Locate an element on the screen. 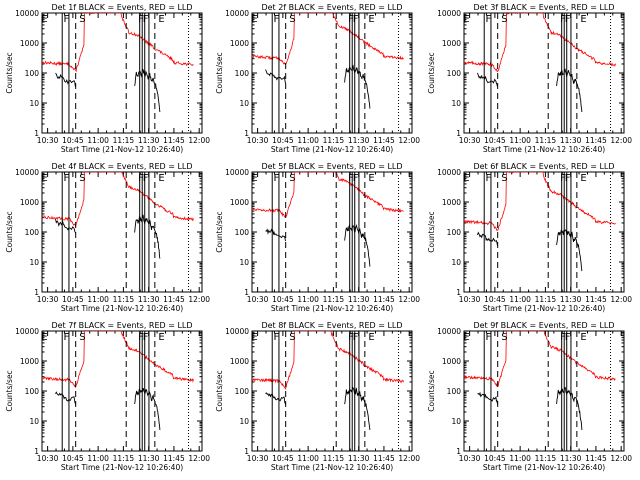 The height and width of the screenshot is (480, 640). chart-title: Det 5f BLACK = Events, RED = LLD is located at coordinates (331, 166).